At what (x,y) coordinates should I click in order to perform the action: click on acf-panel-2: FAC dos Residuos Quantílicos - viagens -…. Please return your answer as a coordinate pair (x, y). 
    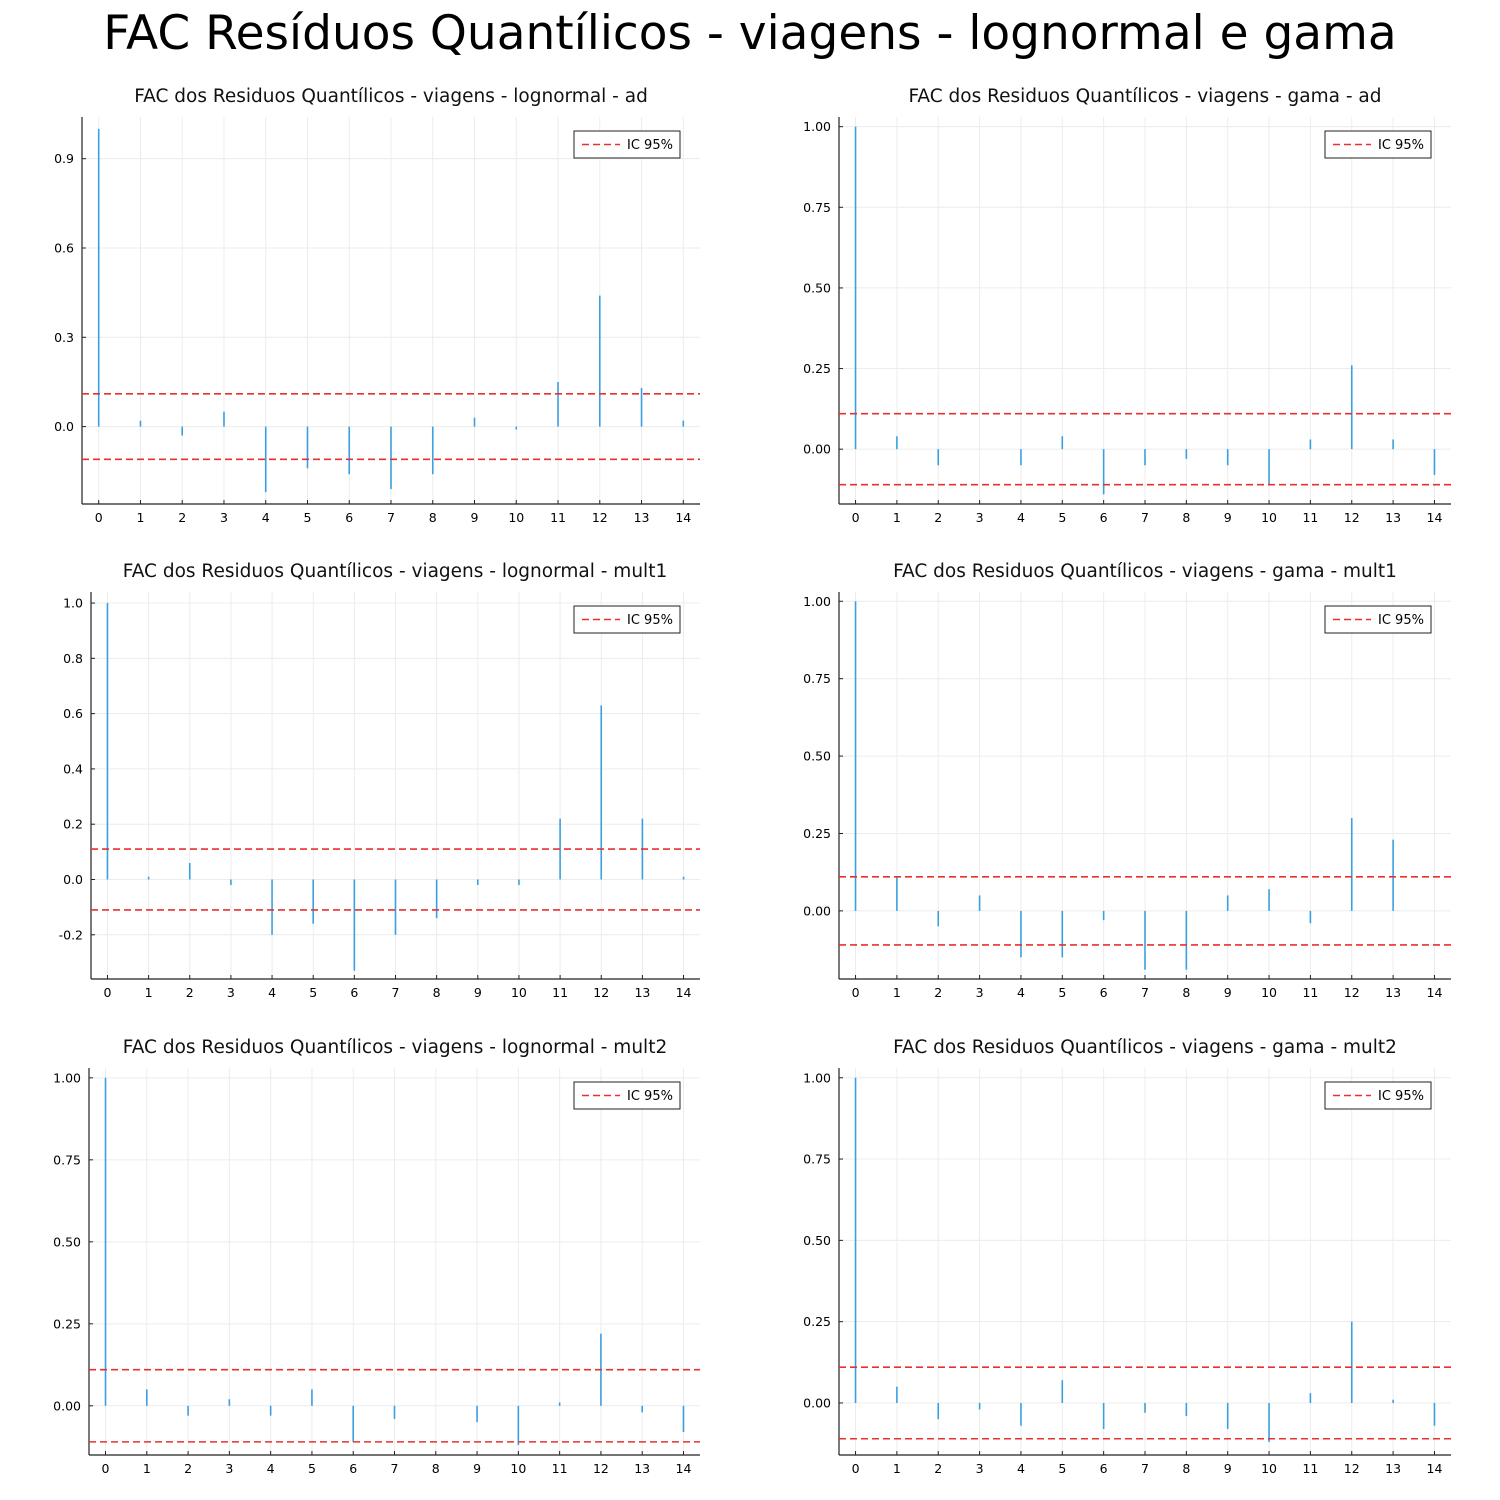
    Looking at the image, I should click on (1127, 305).